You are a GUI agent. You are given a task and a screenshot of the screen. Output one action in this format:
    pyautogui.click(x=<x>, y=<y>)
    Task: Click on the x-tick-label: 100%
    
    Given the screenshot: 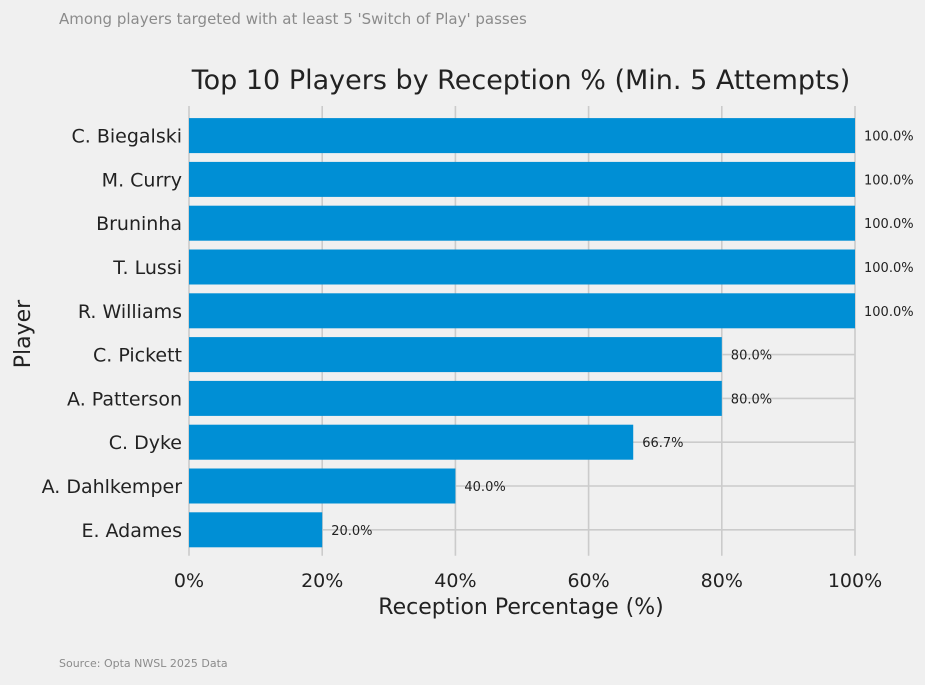 What is the action you would take?
    pyautogui.click(x=855, y=581)
    